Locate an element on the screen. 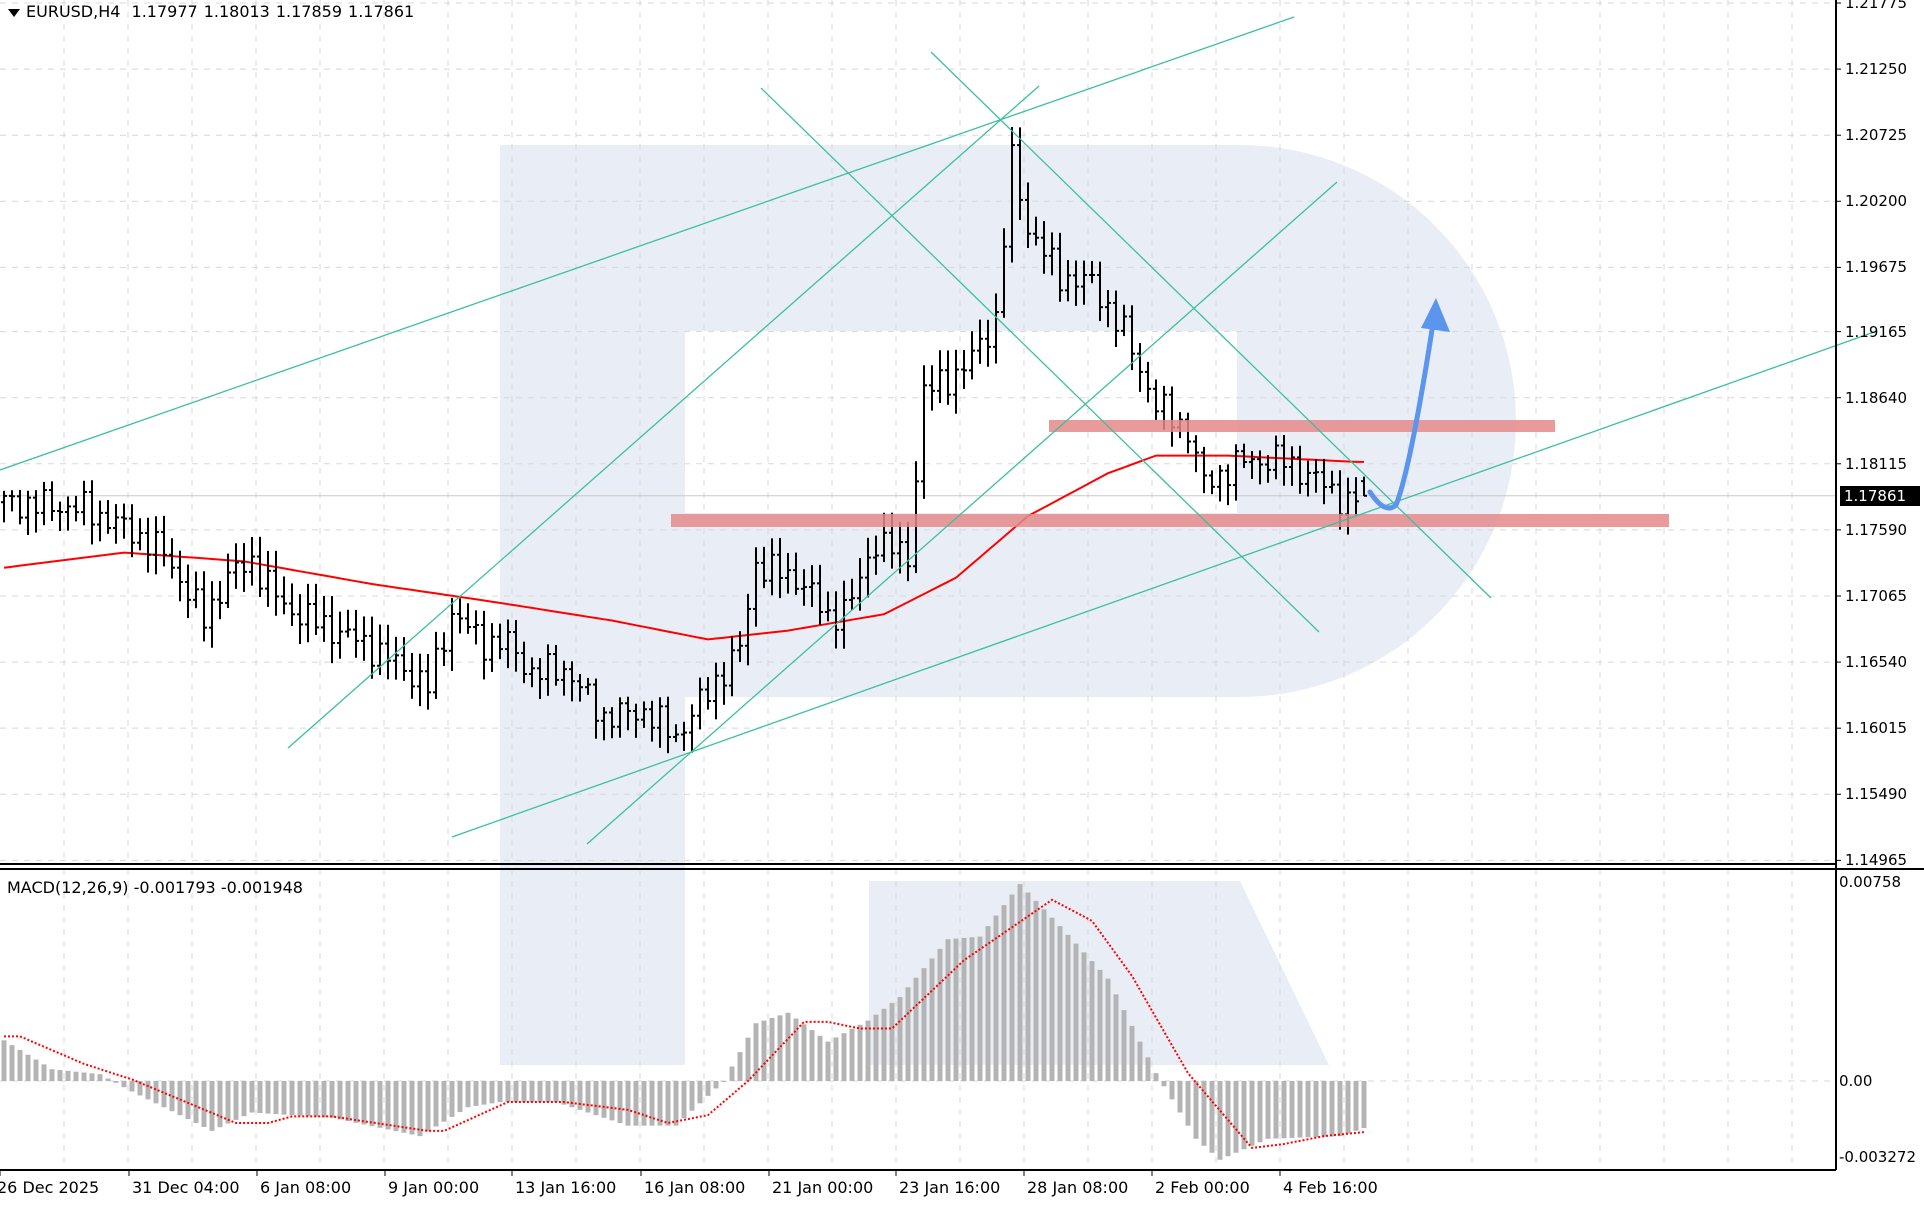 The width and height of the screenshot is (1924, 1212). price-tick-label: 1.21775 is located at coordinates (1876, 6).